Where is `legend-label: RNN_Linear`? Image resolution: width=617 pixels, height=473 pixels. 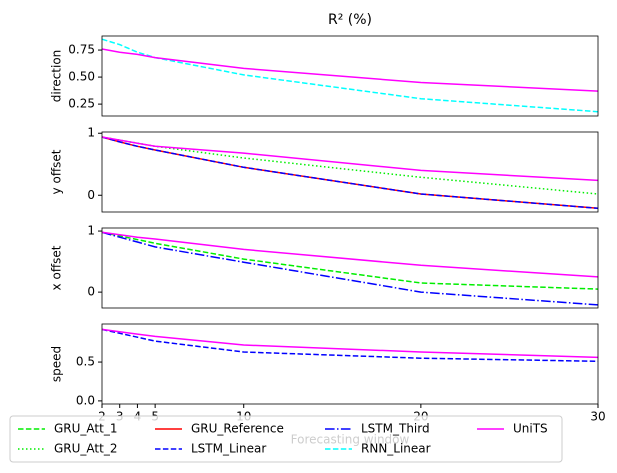
legend-label: RNN_Linear is located at coordinates (396, 449).